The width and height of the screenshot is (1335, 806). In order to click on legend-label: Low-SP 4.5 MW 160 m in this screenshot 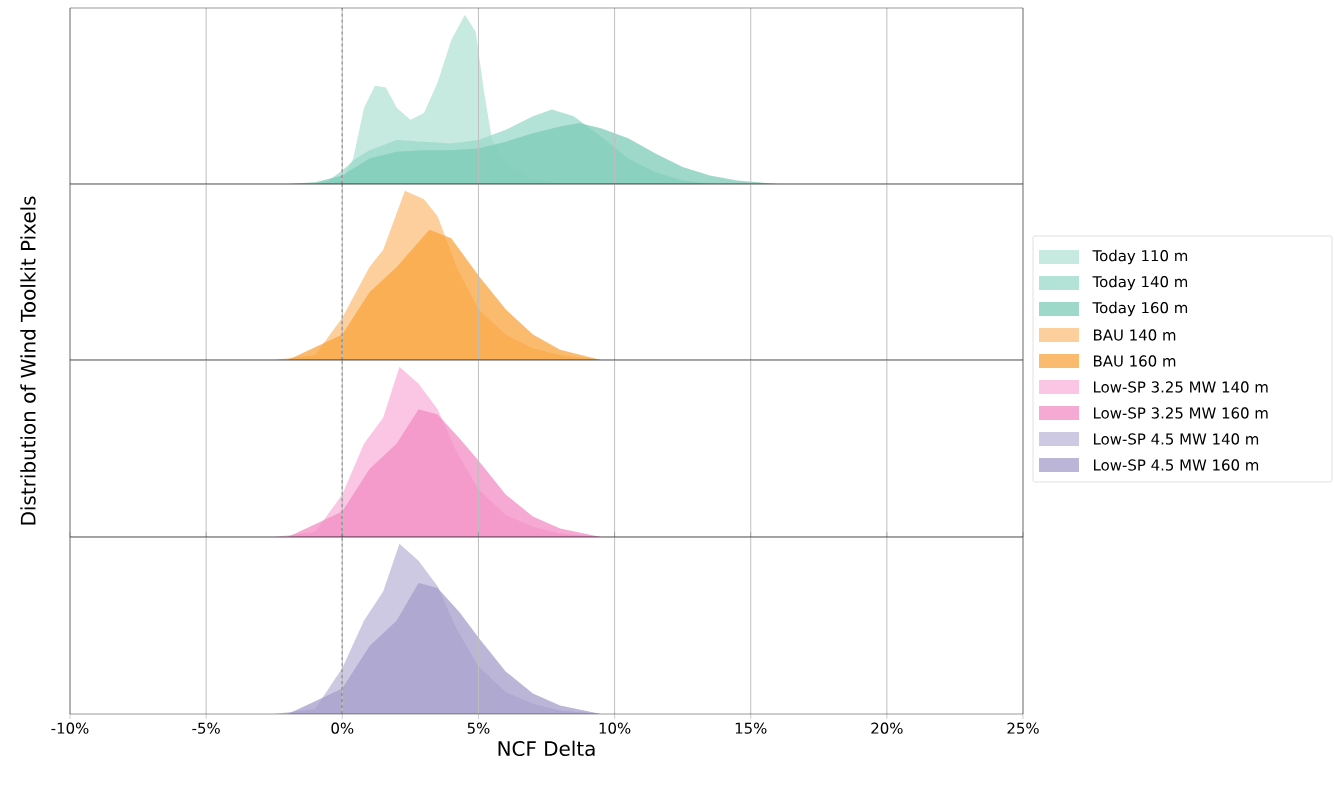, I will do `click(1176, 465)`.